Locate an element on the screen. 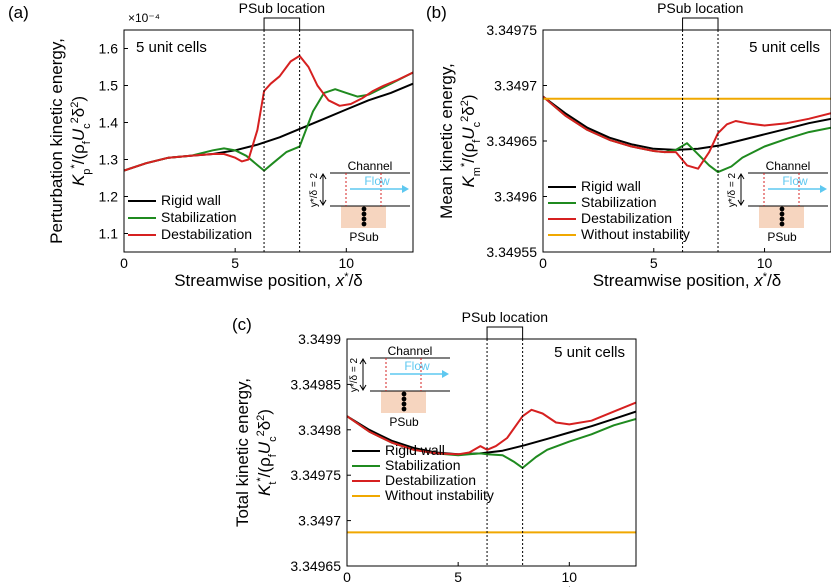 This screenshot has width=831, height=587. y-axis-label-line2: Kp*/(ρfUc2δ2) is located at coordinates (81, 141).